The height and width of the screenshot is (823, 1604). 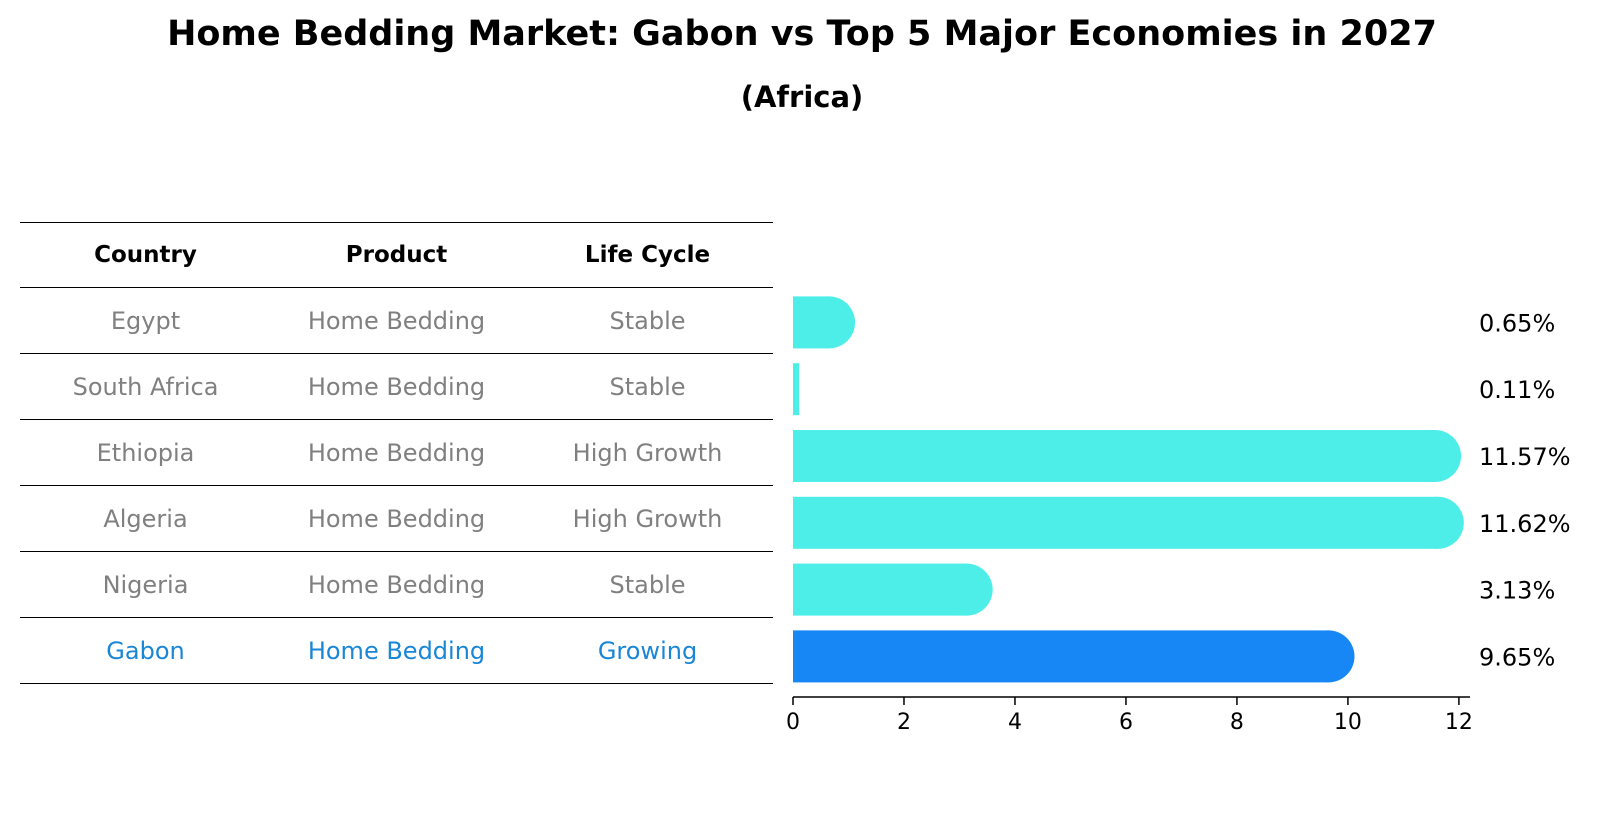 What do you see at coordinates (1517, 390) in the screenshot?
I see `value-label: 0.11%` at bounding box center [1517, 390].